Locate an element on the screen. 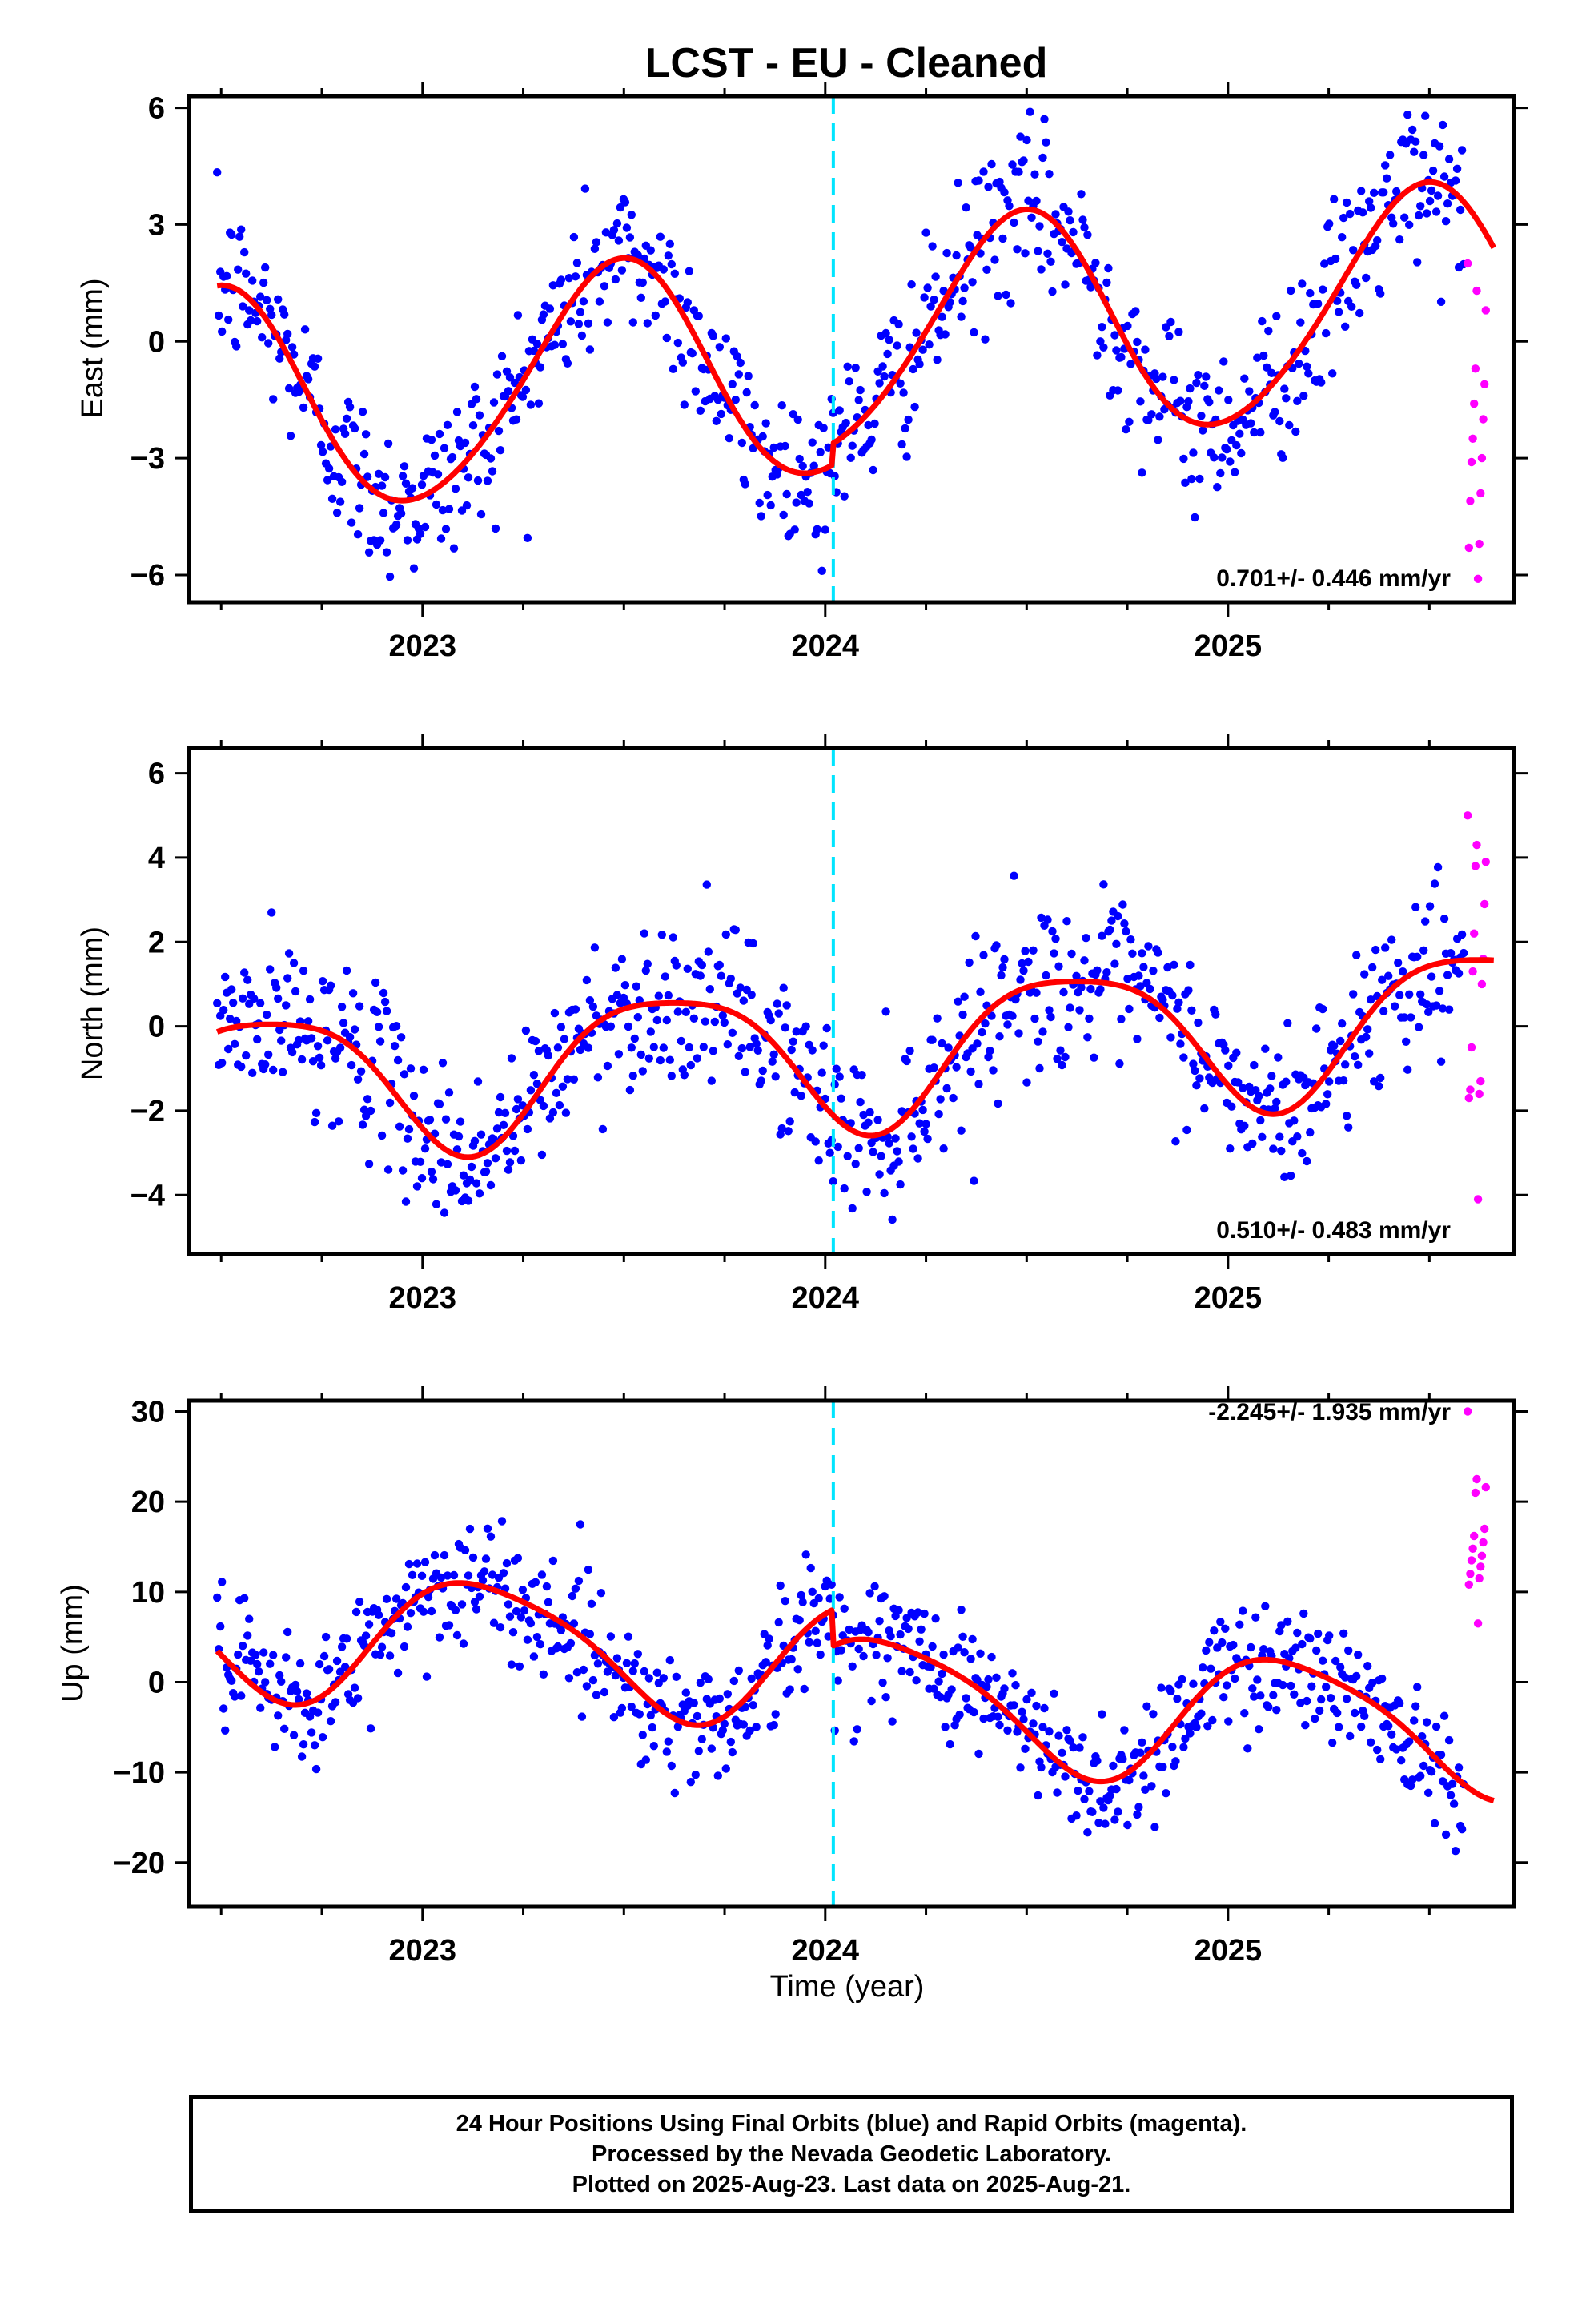  rapid-point-up is located at coordinates (1479, 1578).